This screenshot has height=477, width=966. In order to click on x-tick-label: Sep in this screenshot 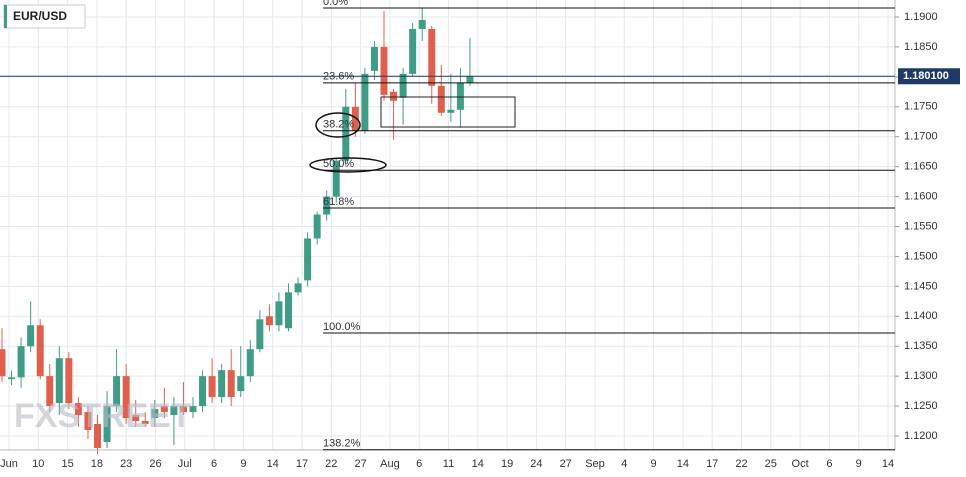, I will do `click(595, 464)`.